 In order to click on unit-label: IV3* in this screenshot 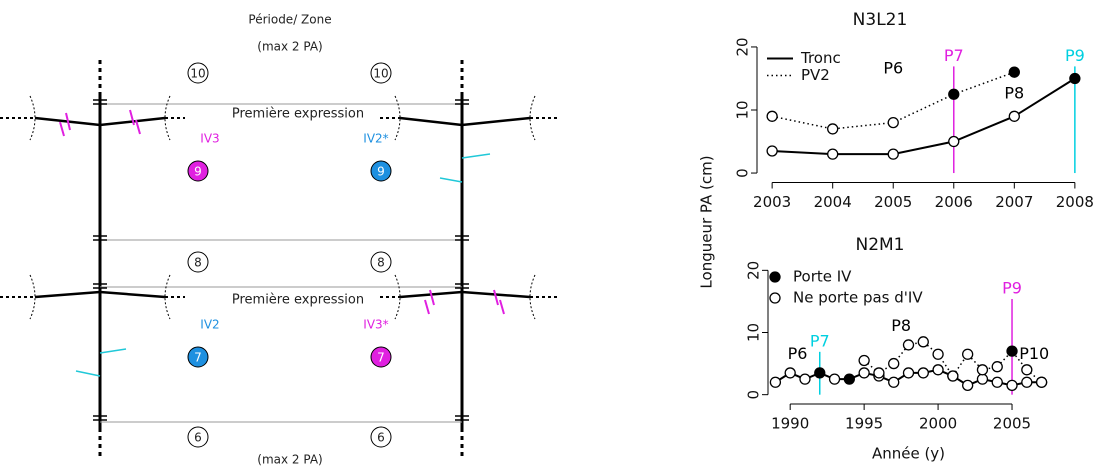, I will do `click(375, 325)`.